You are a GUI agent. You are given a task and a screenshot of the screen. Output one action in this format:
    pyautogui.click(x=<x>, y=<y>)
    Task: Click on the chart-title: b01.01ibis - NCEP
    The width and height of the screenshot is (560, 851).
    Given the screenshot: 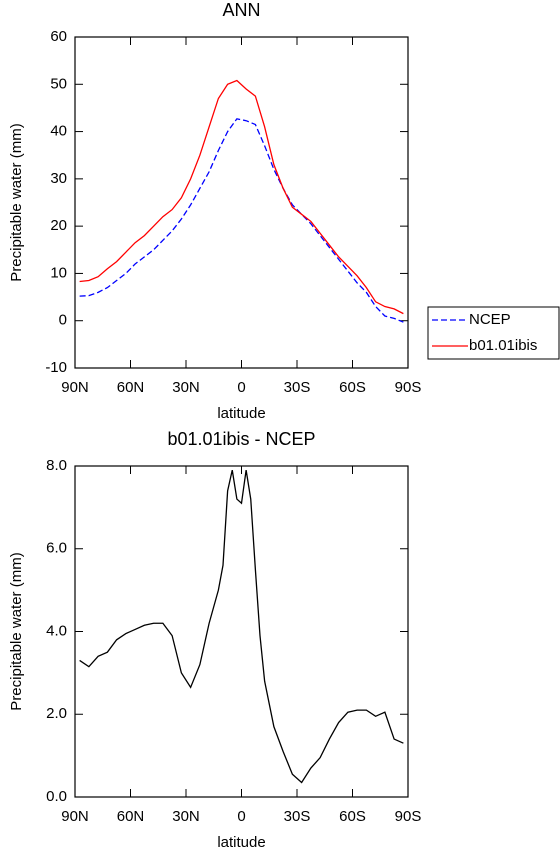 What is the action you would take?
    pyautogui.click(x=241, y=439)
    